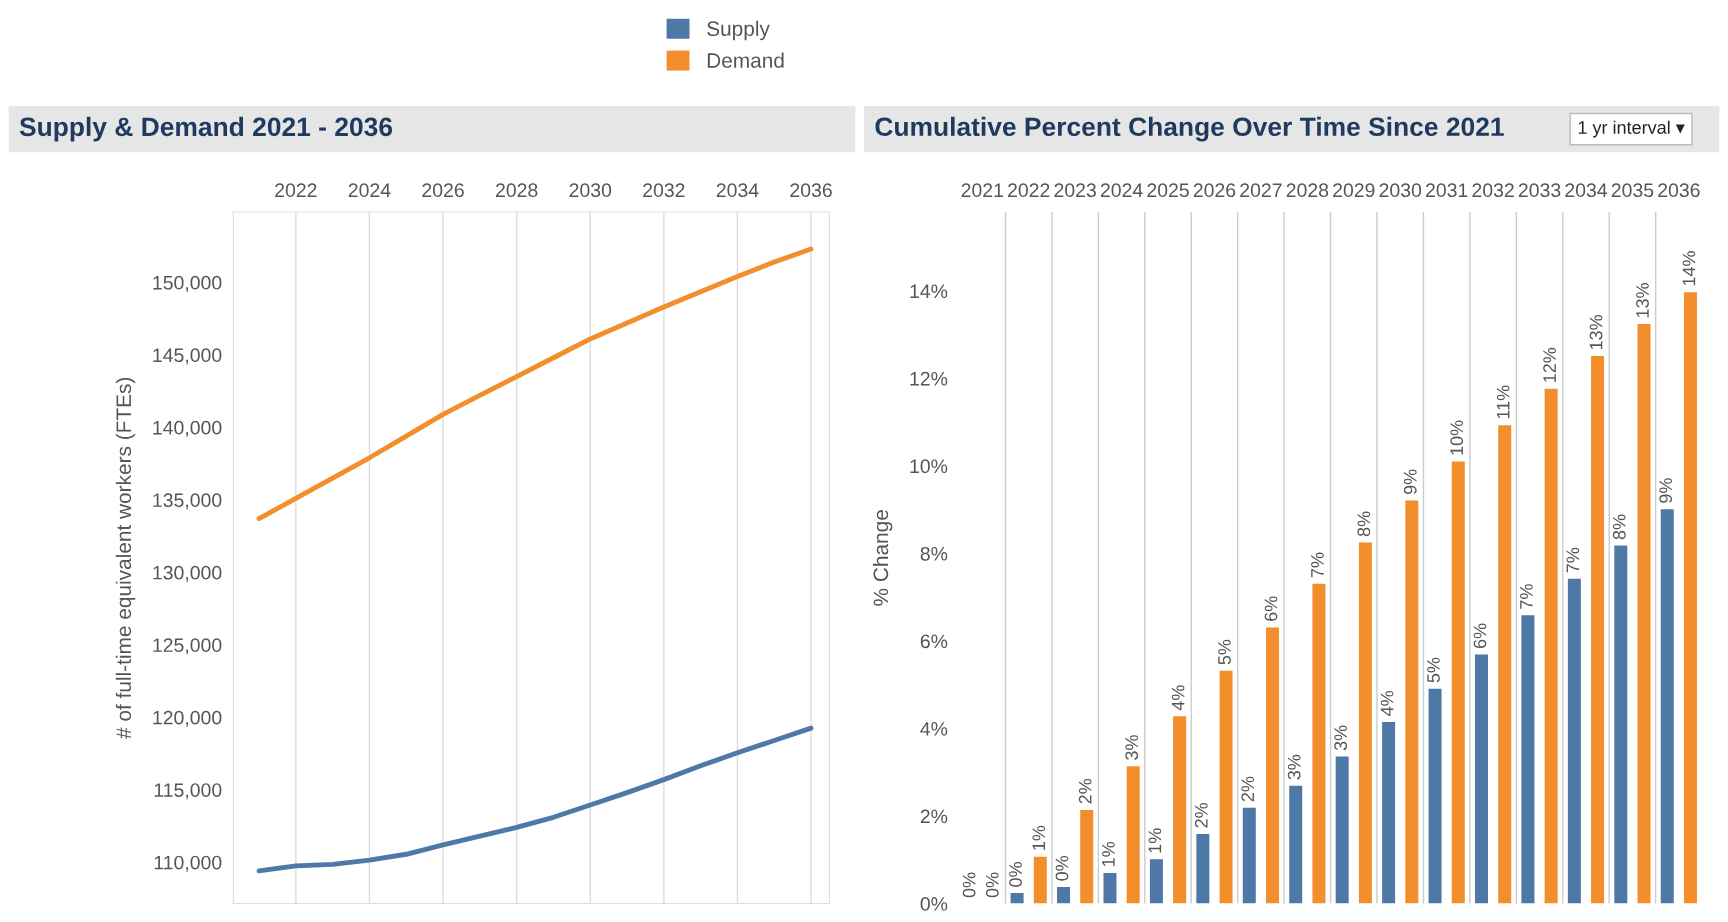  I want to click on chart-title: Supply & Demand 2021 - 2036, so click(206, 129).